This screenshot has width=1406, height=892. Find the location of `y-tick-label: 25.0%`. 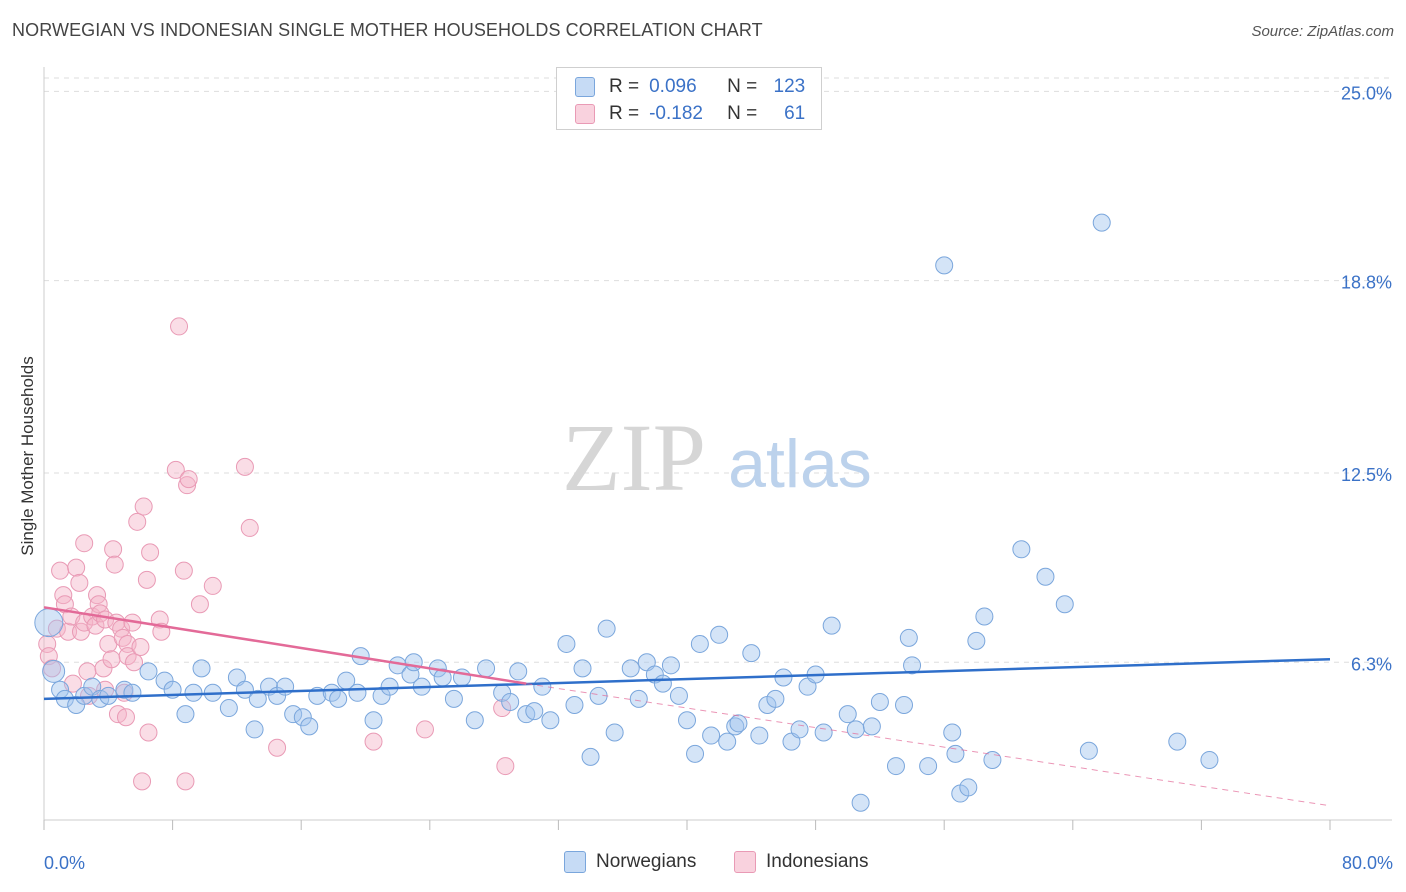

y-tick-label: 25.0% is located at coordinates (1366, 93).